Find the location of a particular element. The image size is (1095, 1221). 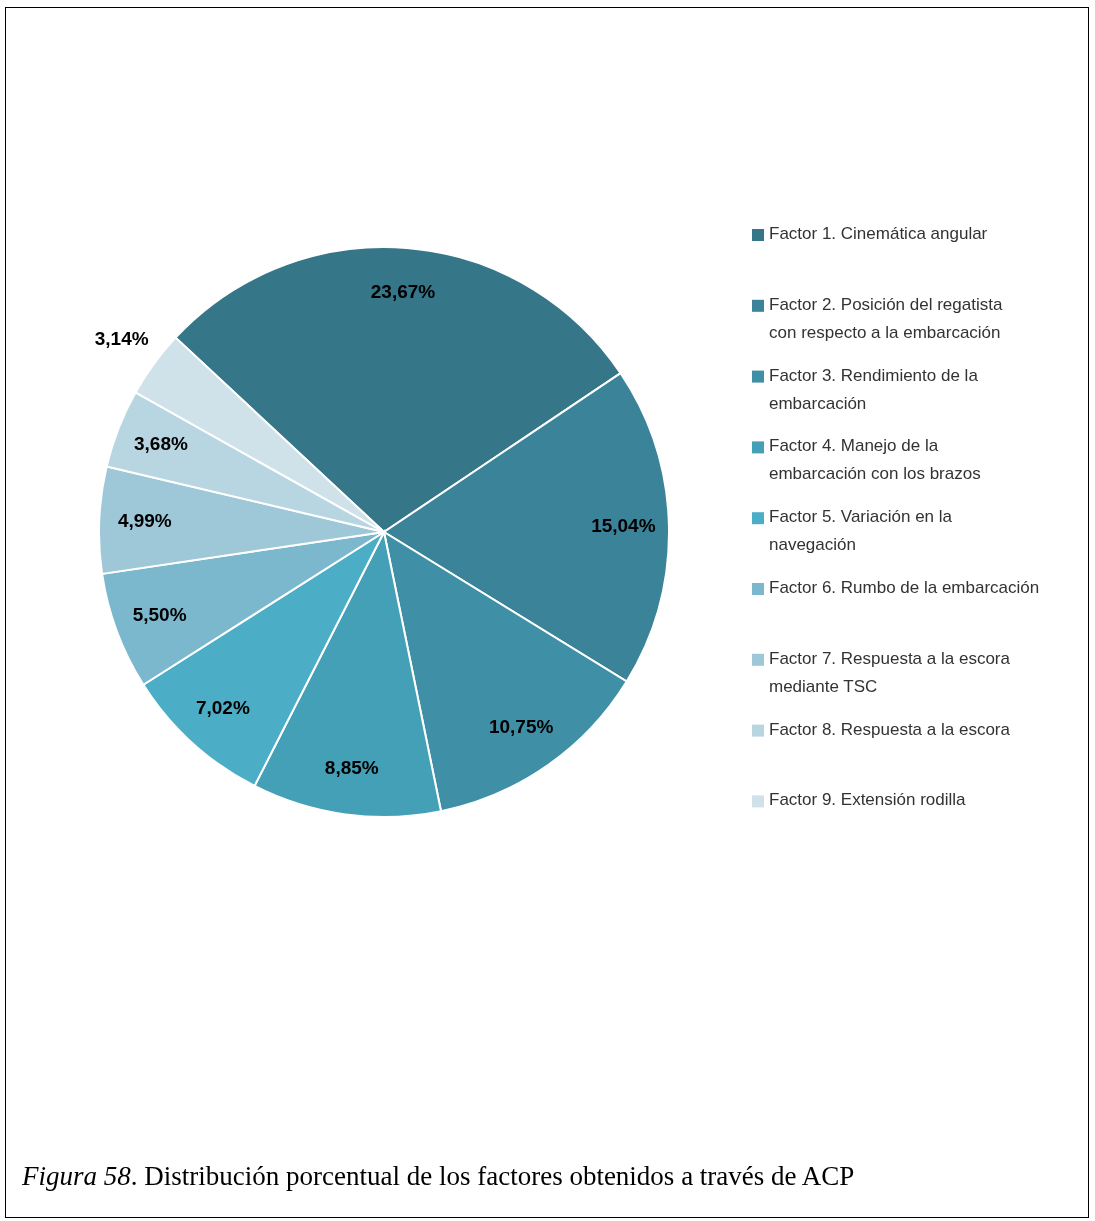

data-label: 3,14% is located at coordinates (121, 339).